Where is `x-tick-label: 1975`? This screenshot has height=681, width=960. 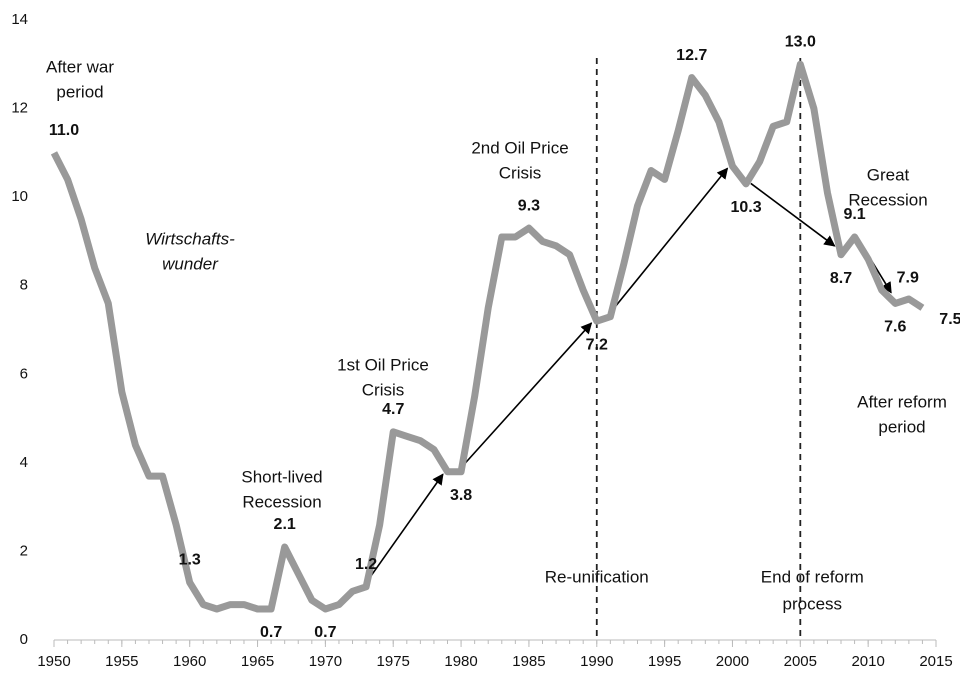
x-tick-label: 1975 is located at coordinates (393, 661).